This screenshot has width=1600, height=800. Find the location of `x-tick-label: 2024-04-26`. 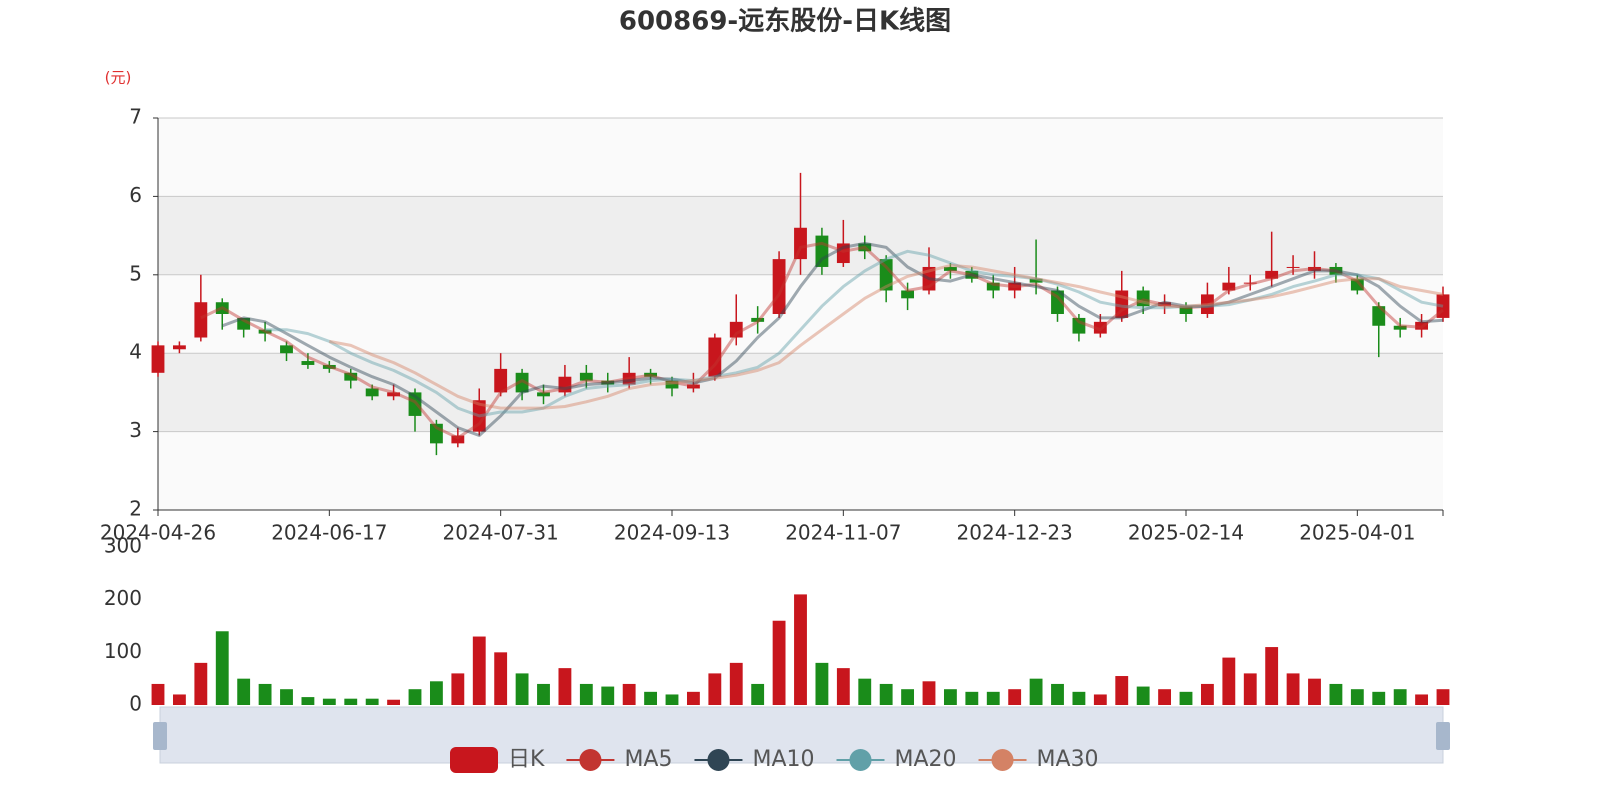

x-tick-label: 2024-04-26 is located at coordinates (158, 533).